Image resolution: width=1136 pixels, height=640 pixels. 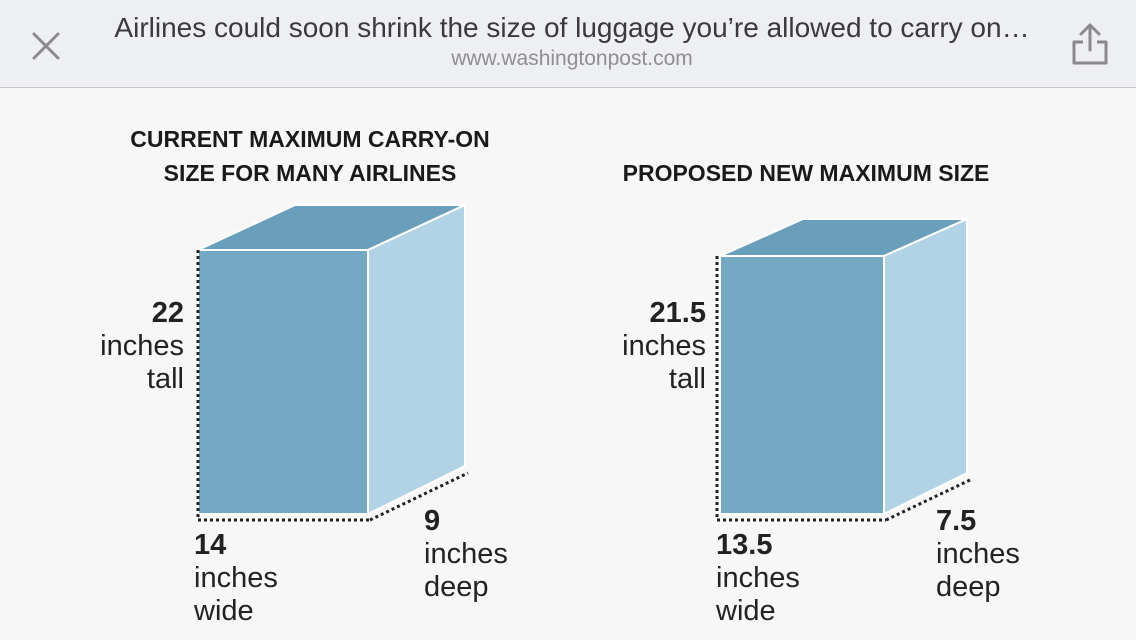 What do you see at coordinates (310, 173) in the screenshot?
I see `current-heading-line-2: SIZE FOR MANY AIRLINES` at bounding box center [310, 173].